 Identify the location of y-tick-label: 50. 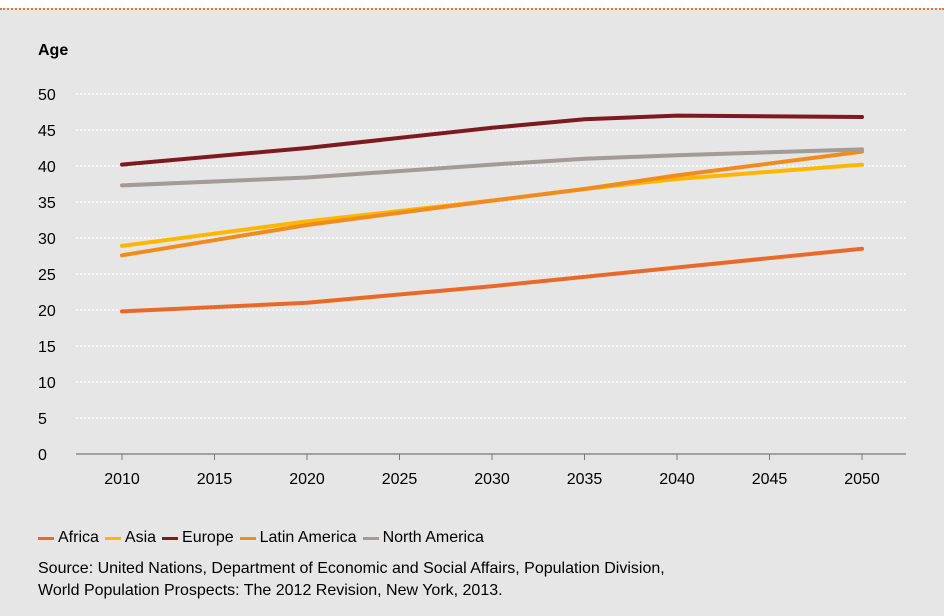
(47, 95).